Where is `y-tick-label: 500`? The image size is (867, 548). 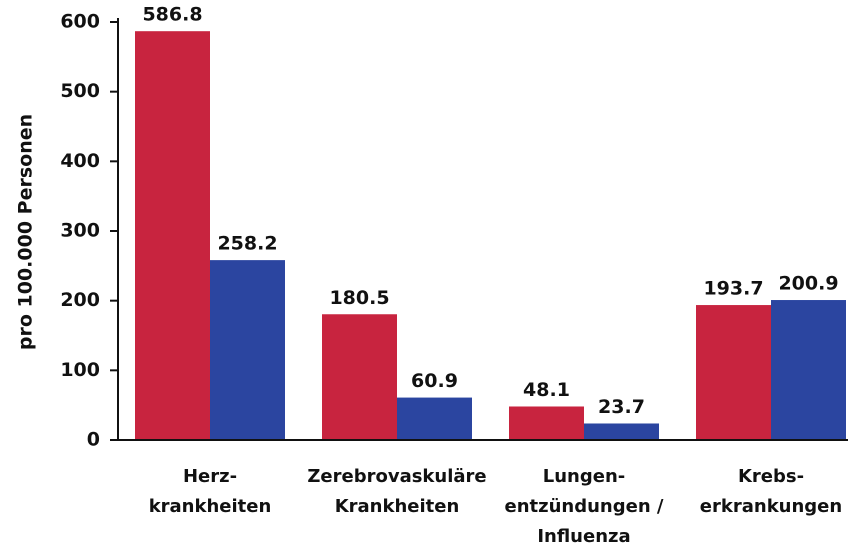
y-tick-label: 500 is located at coordinates (80, 91).